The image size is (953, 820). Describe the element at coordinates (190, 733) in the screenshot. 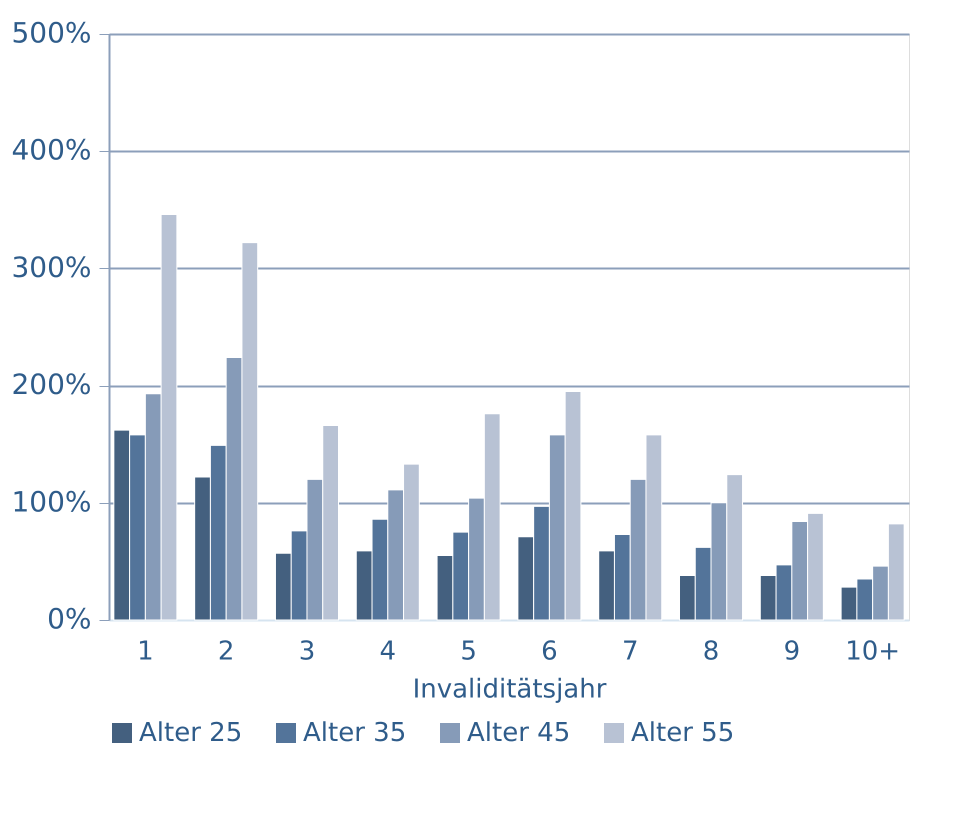

I see `legend-label: Alter 25` at that location.